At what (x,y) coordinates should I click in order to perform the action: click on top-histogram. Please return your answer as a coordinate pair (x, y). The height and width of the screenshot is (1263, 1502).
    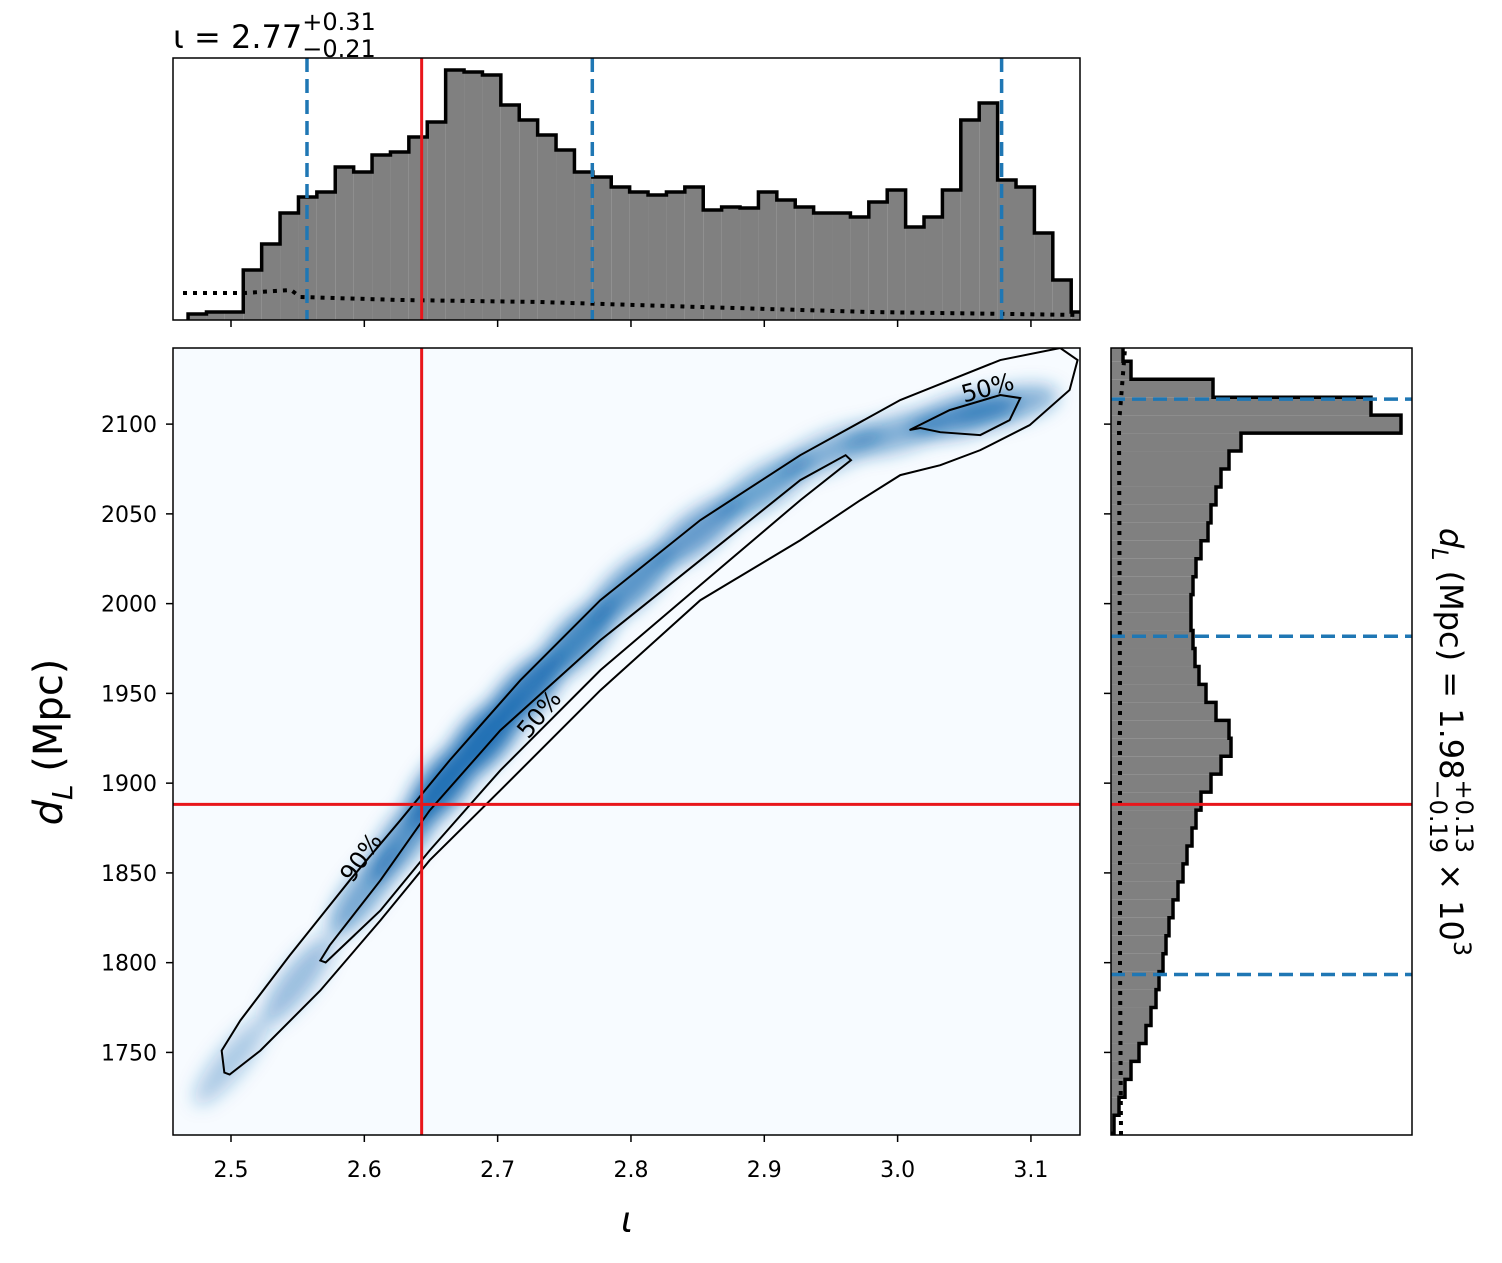
    Looking at the image, I should click on (631, 189).